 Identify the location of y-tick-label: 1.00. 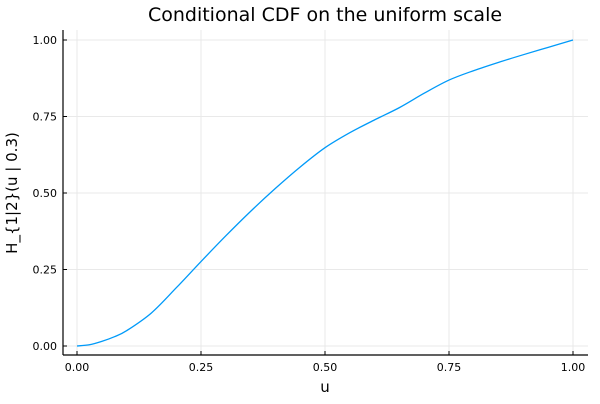
(45, 40).